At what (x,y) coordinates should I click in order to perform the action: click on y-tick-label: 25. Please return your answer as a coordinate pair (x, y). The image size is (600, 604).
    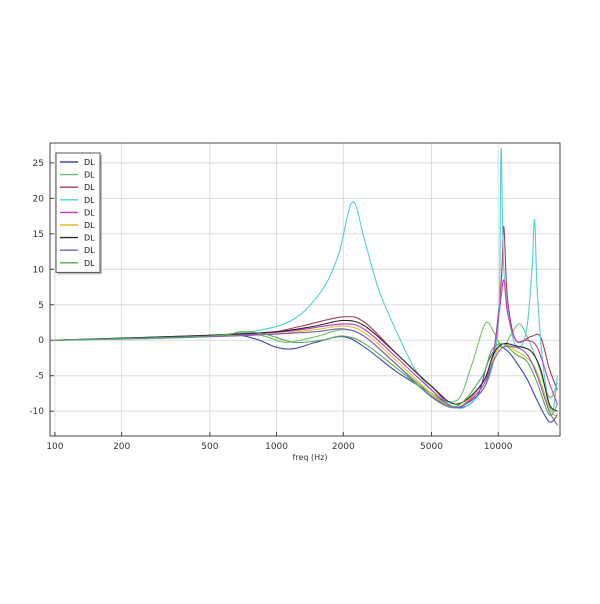
    Looking at the image, I should click on (38, 164).